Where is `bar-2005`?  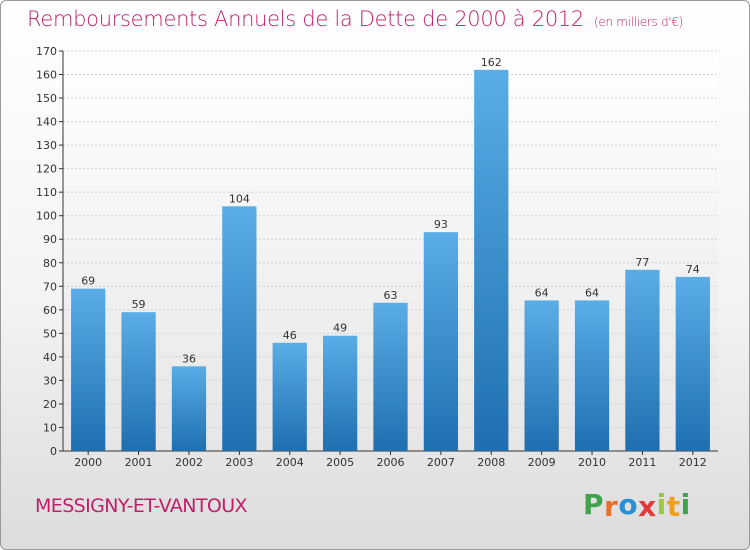
bar-2005 is located at coordinates (340, 393).